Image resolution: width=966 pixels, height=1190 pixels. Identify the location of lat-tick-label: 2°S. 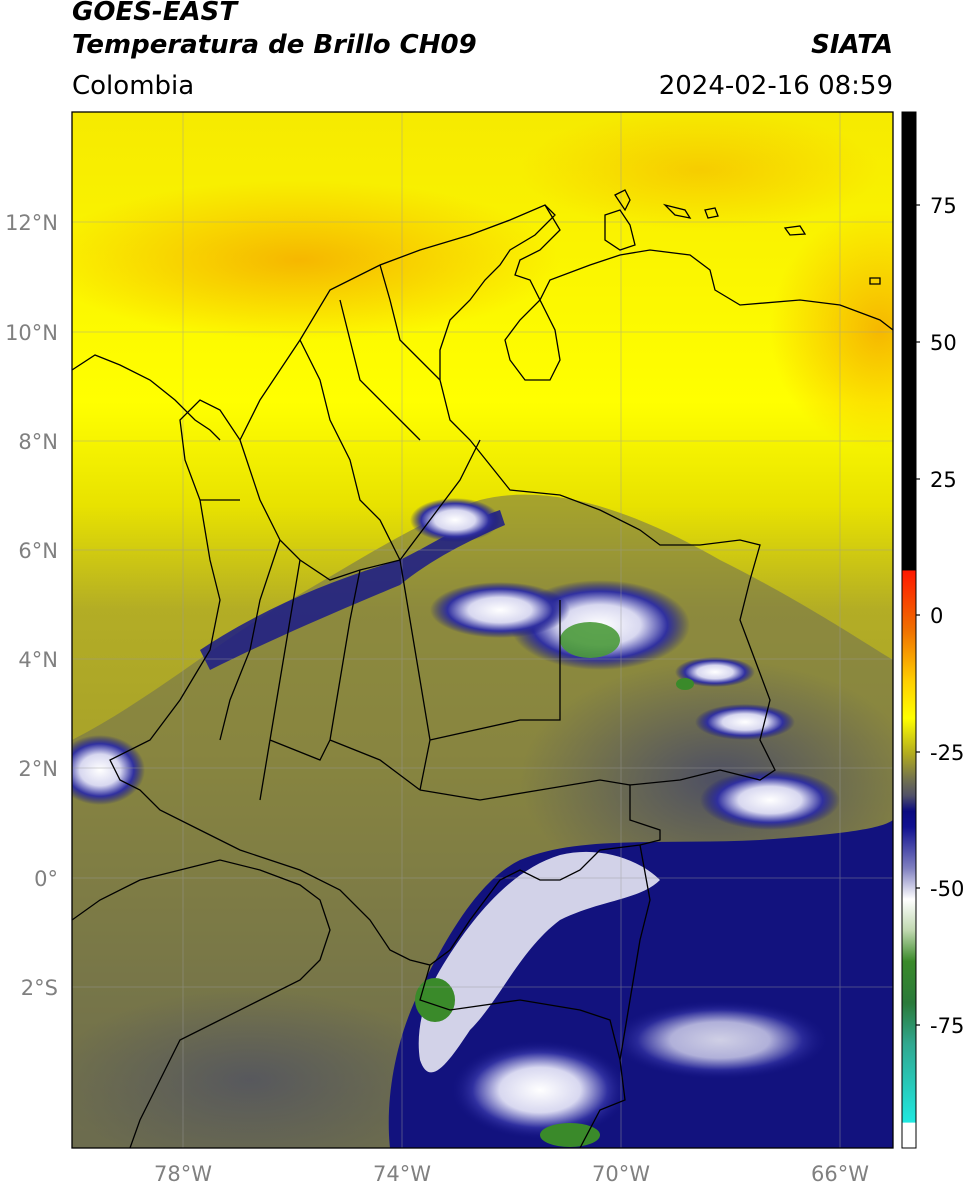
(39, 988).